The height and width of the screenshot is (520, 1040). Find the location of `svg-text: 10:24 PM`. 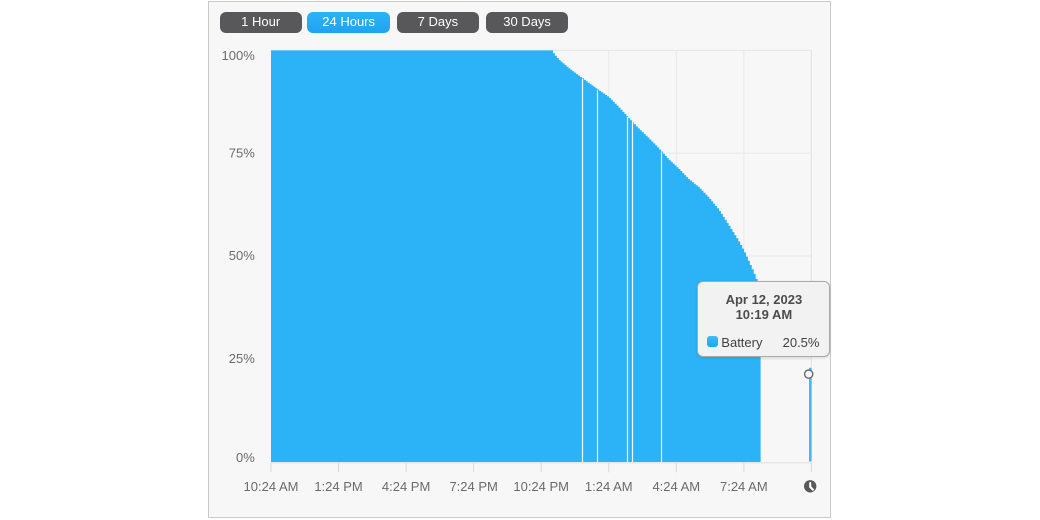

svg-text: 10:24 PM is located at coordinates (541, 486).